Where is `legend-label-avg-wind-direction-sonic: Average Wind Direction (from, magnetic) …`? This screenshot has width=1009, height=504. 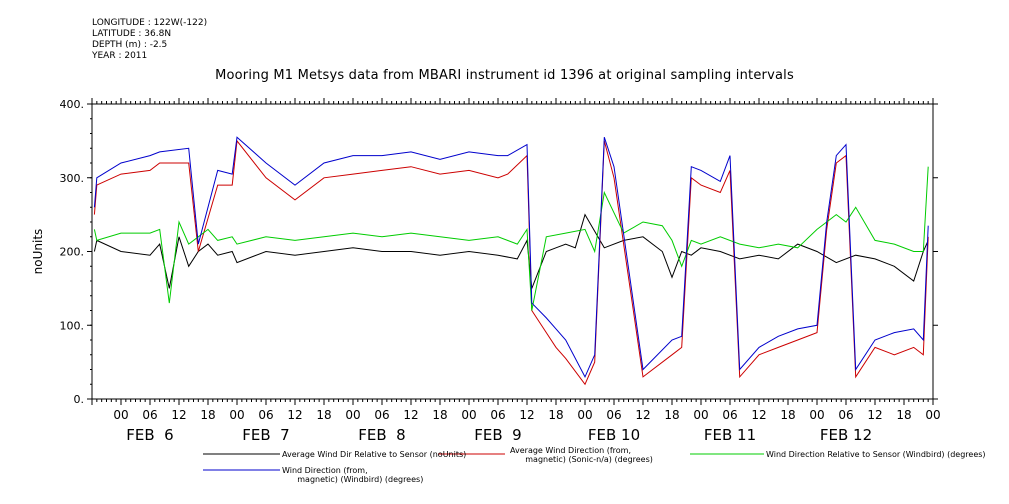 legend-label-avg-wind-direction-sonic: Average Wind Direction (from, magnetic) … is located at coordinates (581, 455).